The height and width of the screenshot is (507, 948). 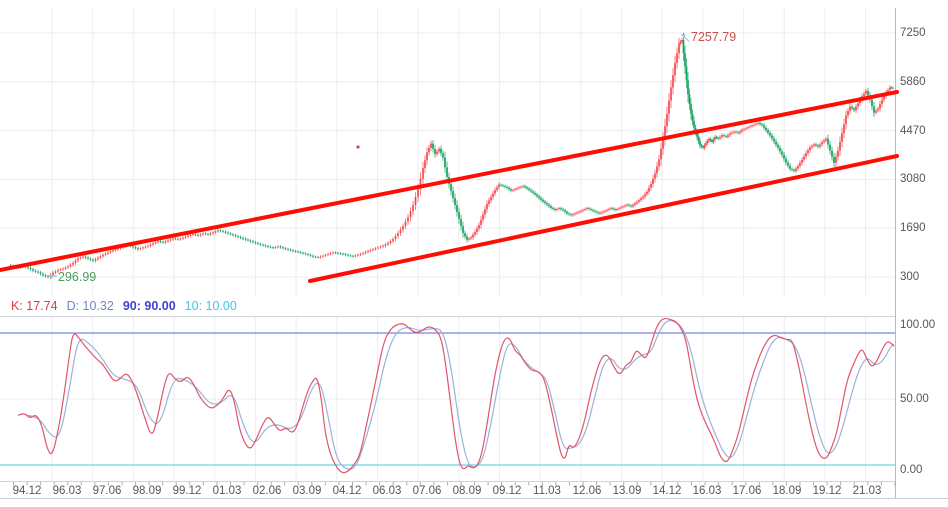 I want to click on legend-k-value: K: 17.74, so click(x=34, y=306).